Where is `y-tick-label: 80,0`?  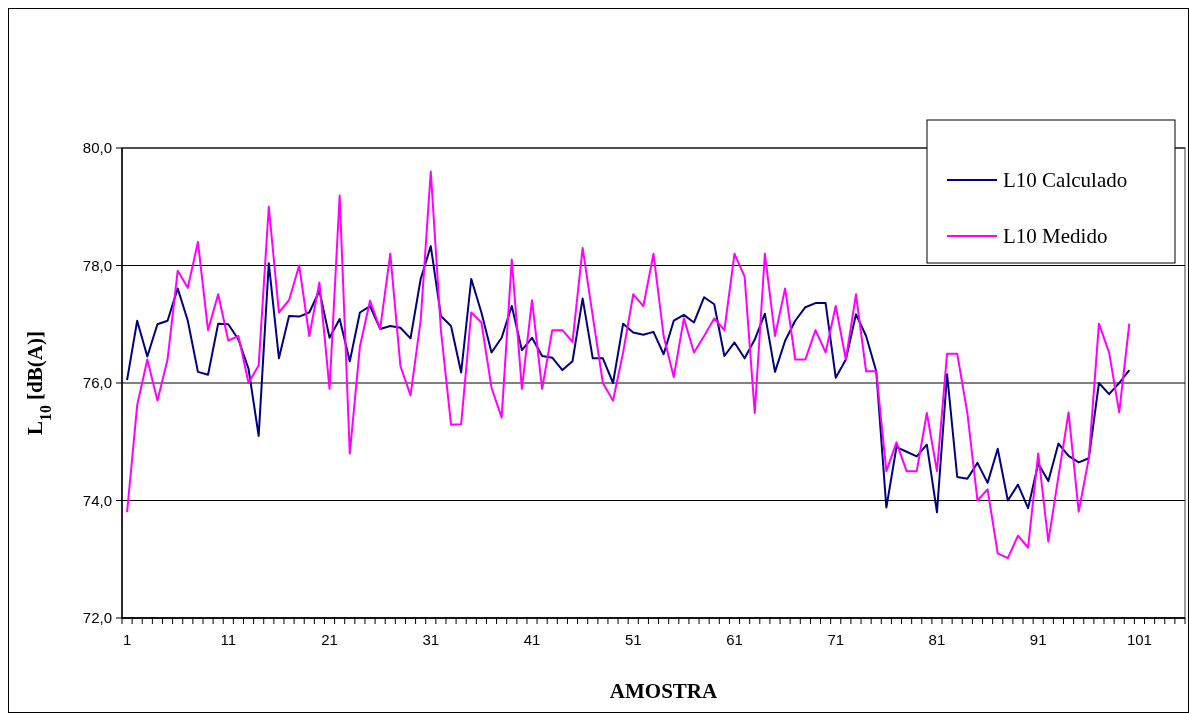 y-tick-label: 80,0 is located at coordinates (97, 148).